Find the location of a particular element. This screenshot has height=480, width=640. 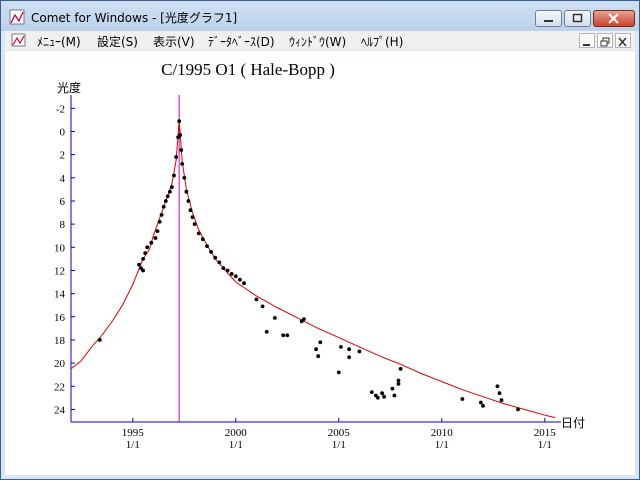

y-tick-label: 0 is located at coordinates (63, 133).